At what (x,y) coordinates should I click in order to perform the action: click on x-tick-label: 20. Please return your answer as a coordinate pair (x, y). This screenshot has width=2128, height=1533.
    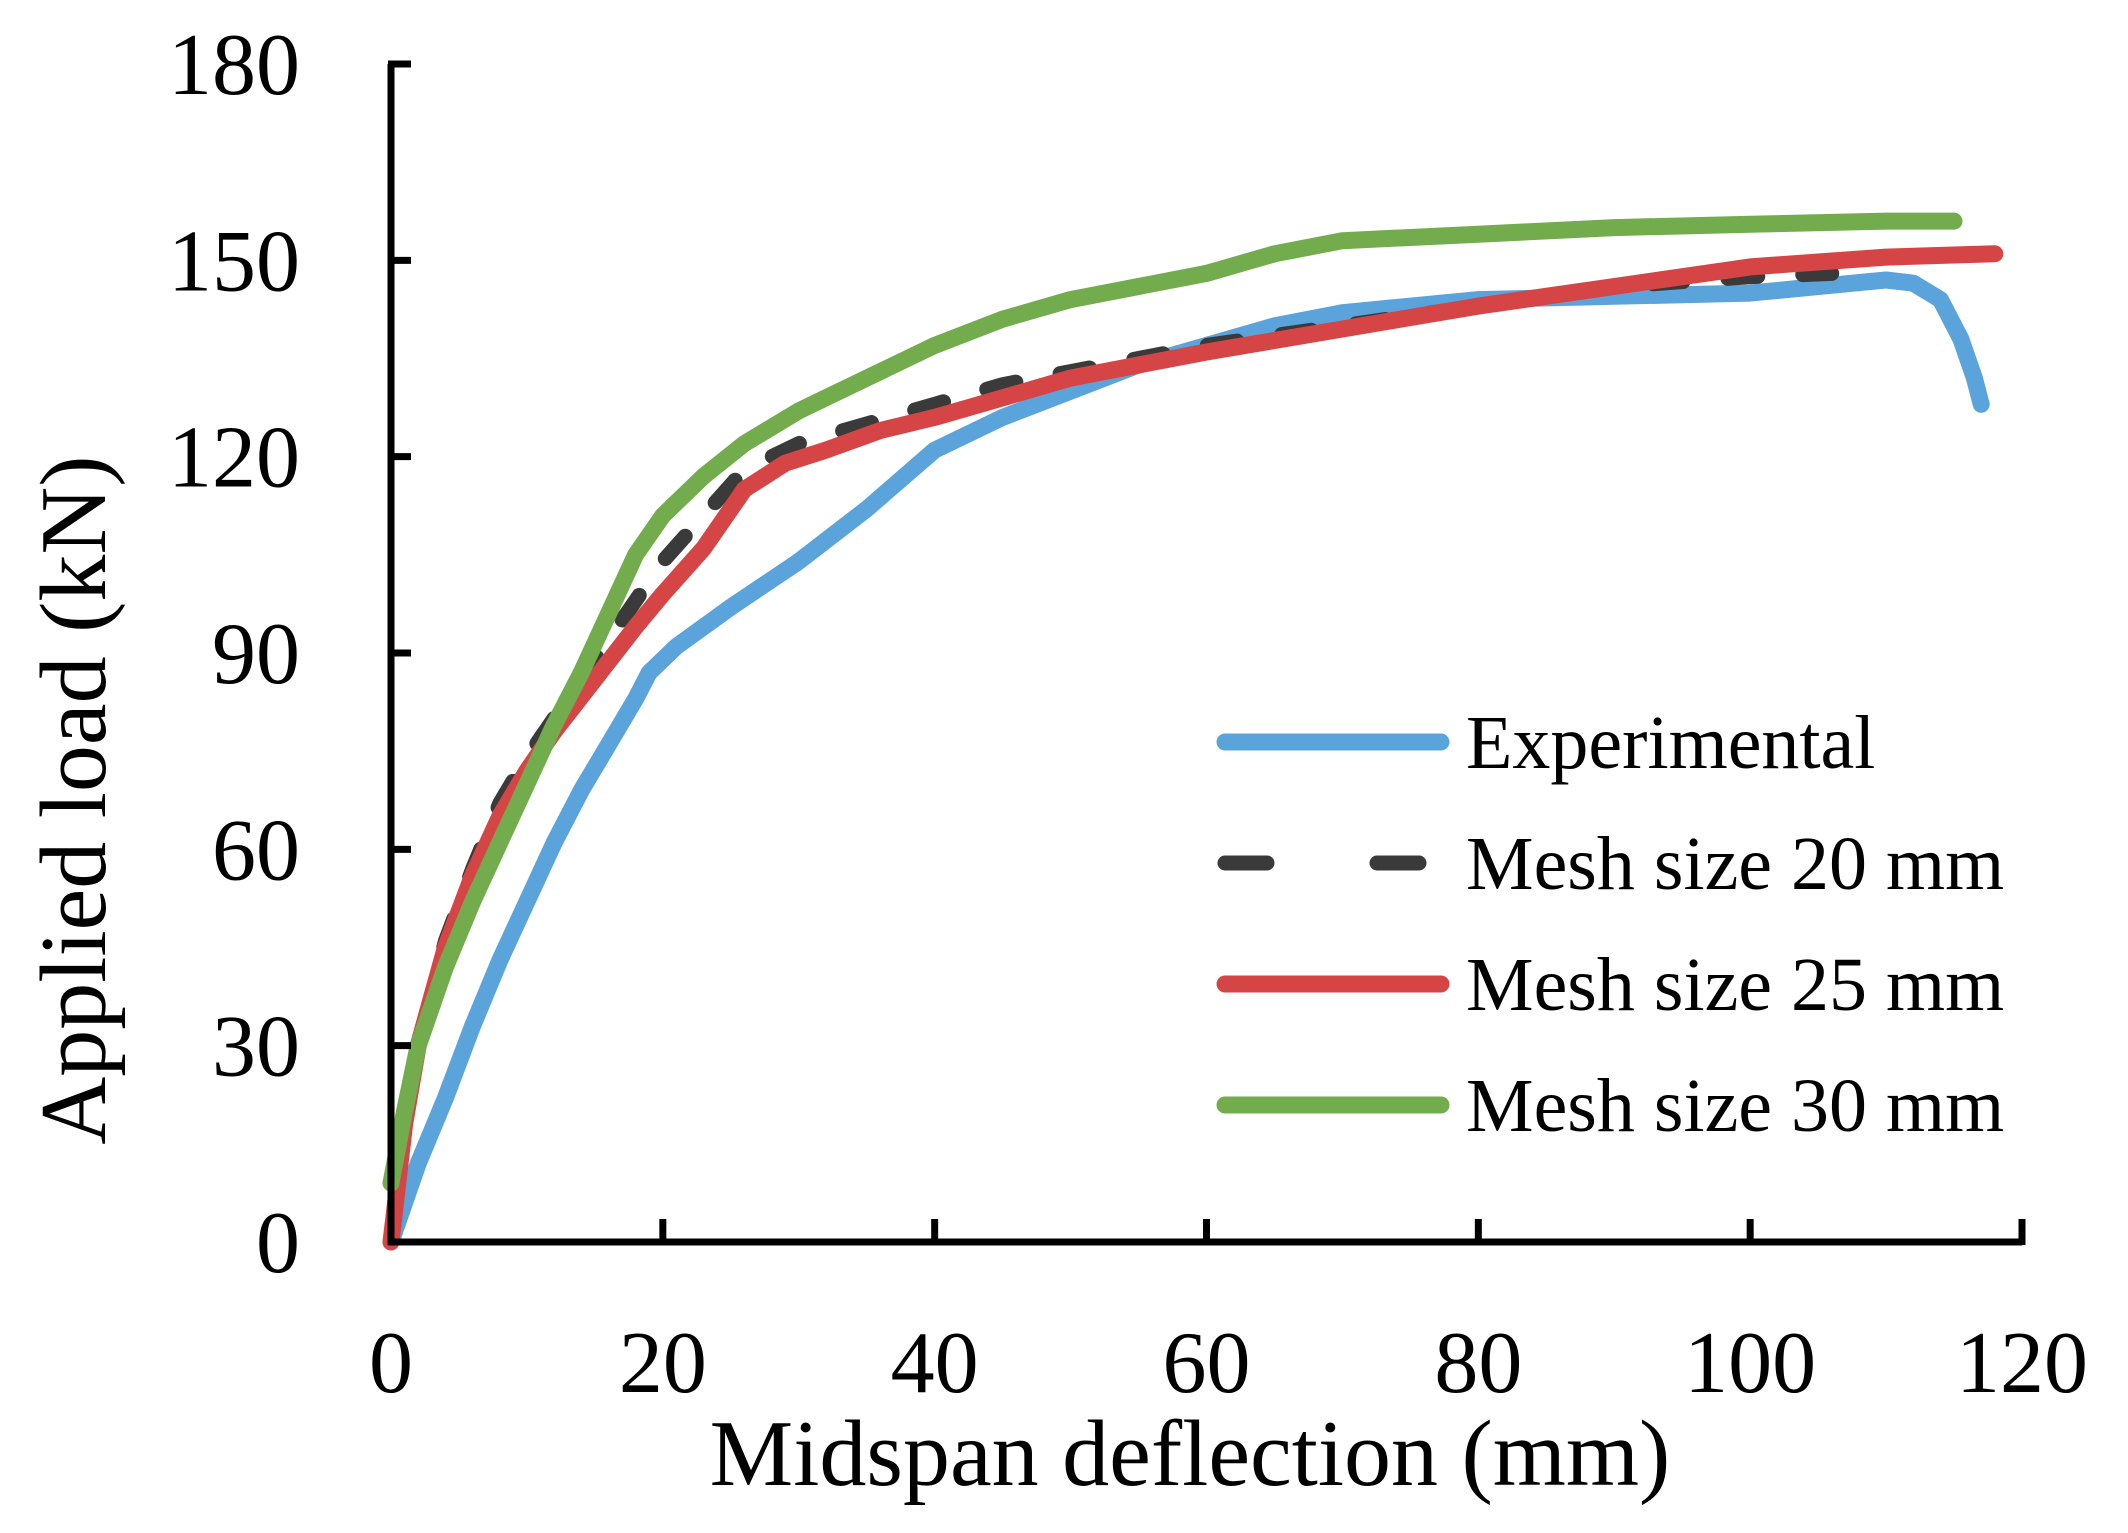
    Looking at the image, I should click on (663, 1363).